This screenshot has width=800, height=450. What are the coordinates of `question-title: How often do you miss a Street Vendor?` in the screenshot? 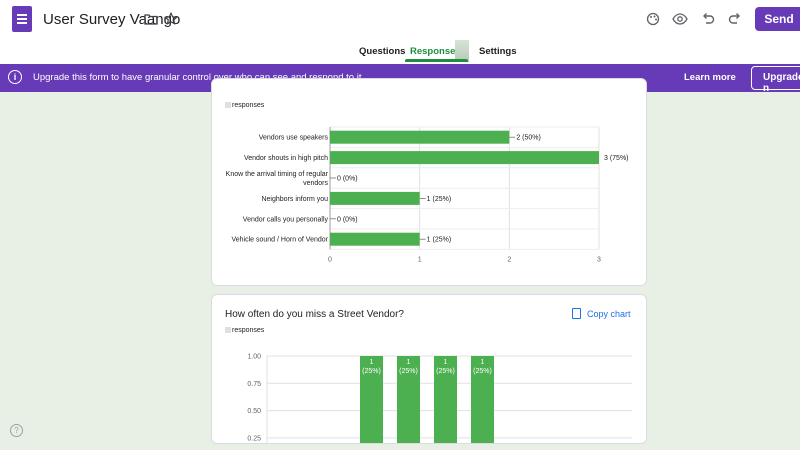 It's located at (314, 314).